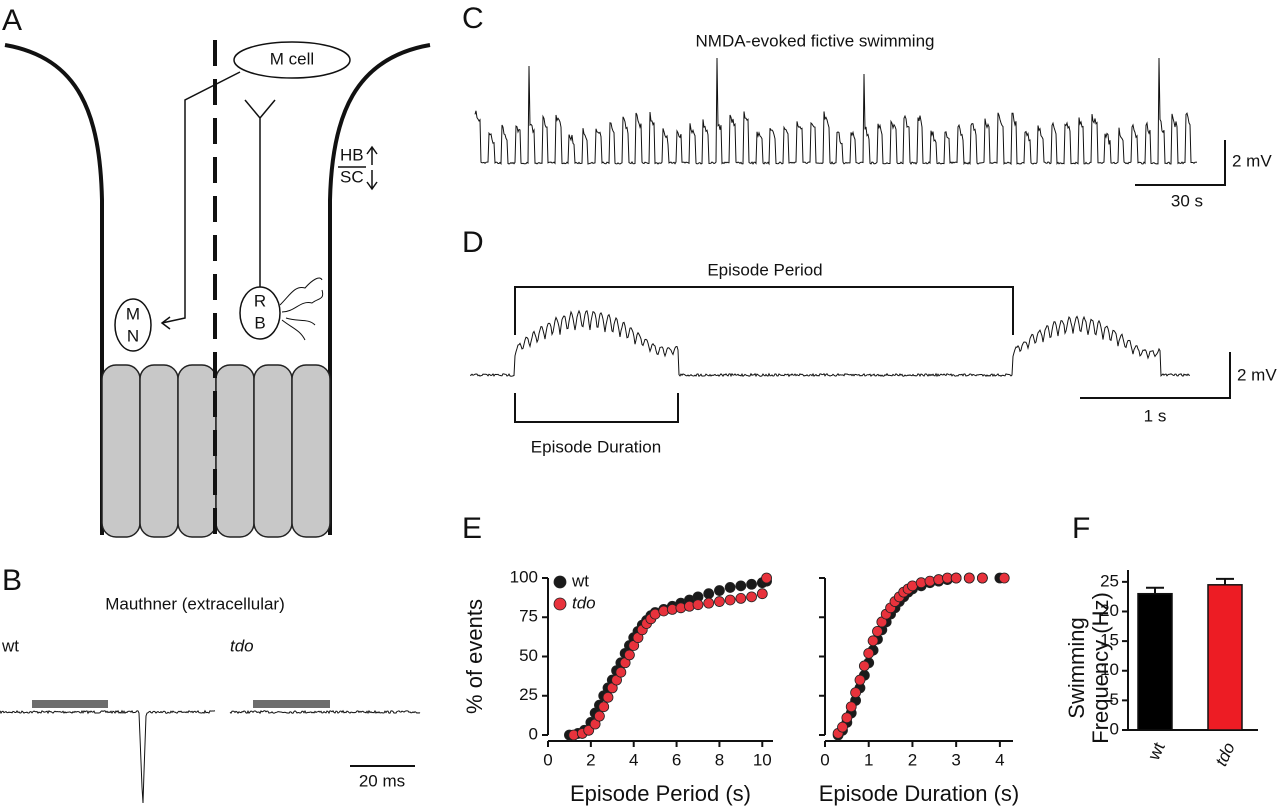 The height and width of the screenshot is (807, 1280). Describe the element at coordinates (1109, 610) in the screenshot. I see `y-tick-label: 20` at that location.